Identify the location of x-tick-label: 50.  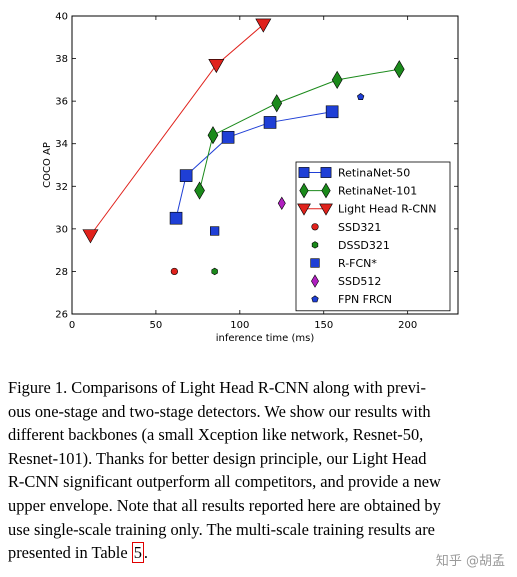
(156, 325).